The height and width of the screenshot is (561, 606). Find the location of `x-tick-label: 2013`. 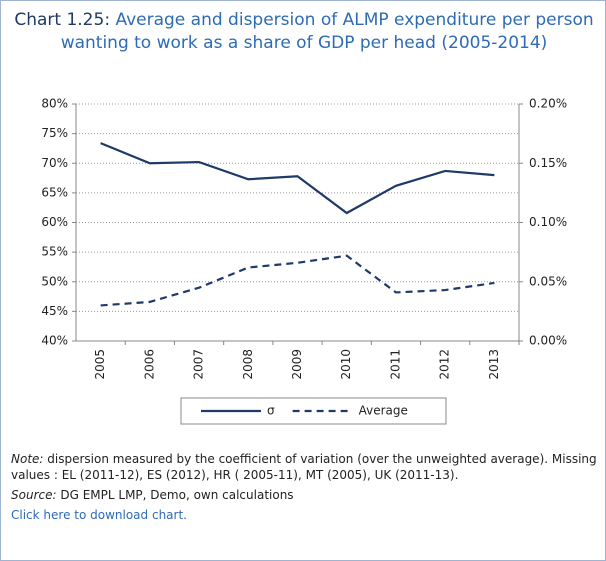

x-tick-label: 2013 is located at coordinates (494, 364).